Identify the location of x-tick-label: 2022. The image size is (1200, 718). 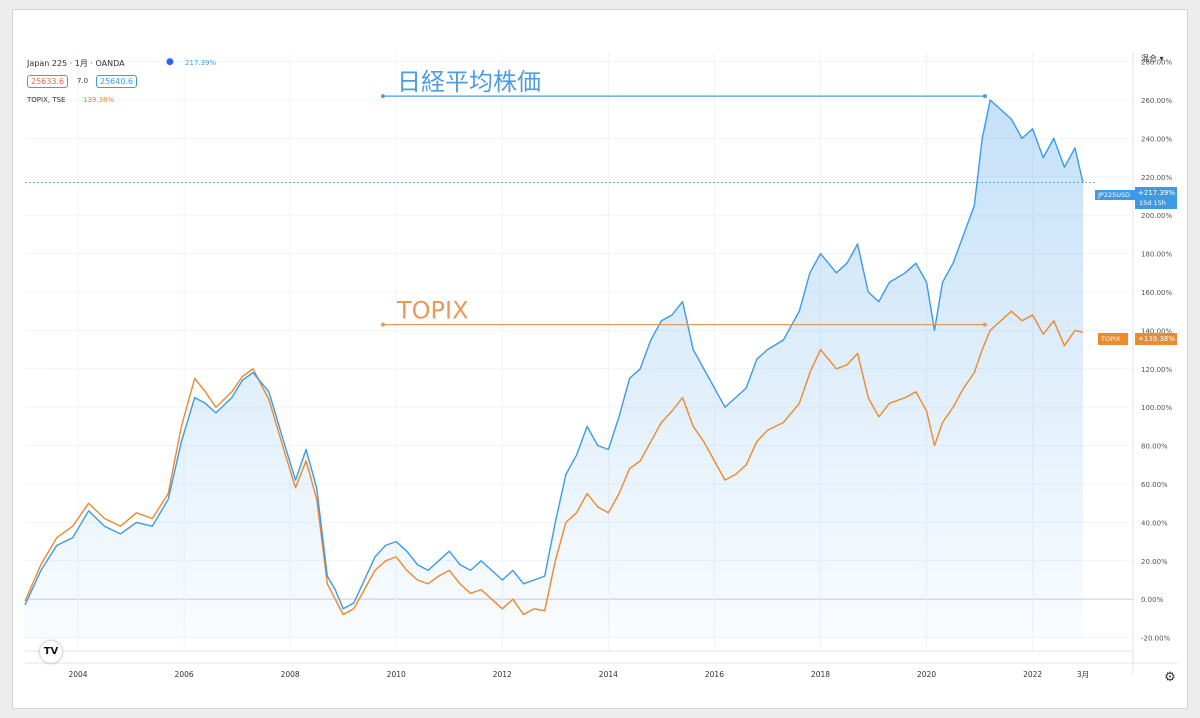
(1032, 674).